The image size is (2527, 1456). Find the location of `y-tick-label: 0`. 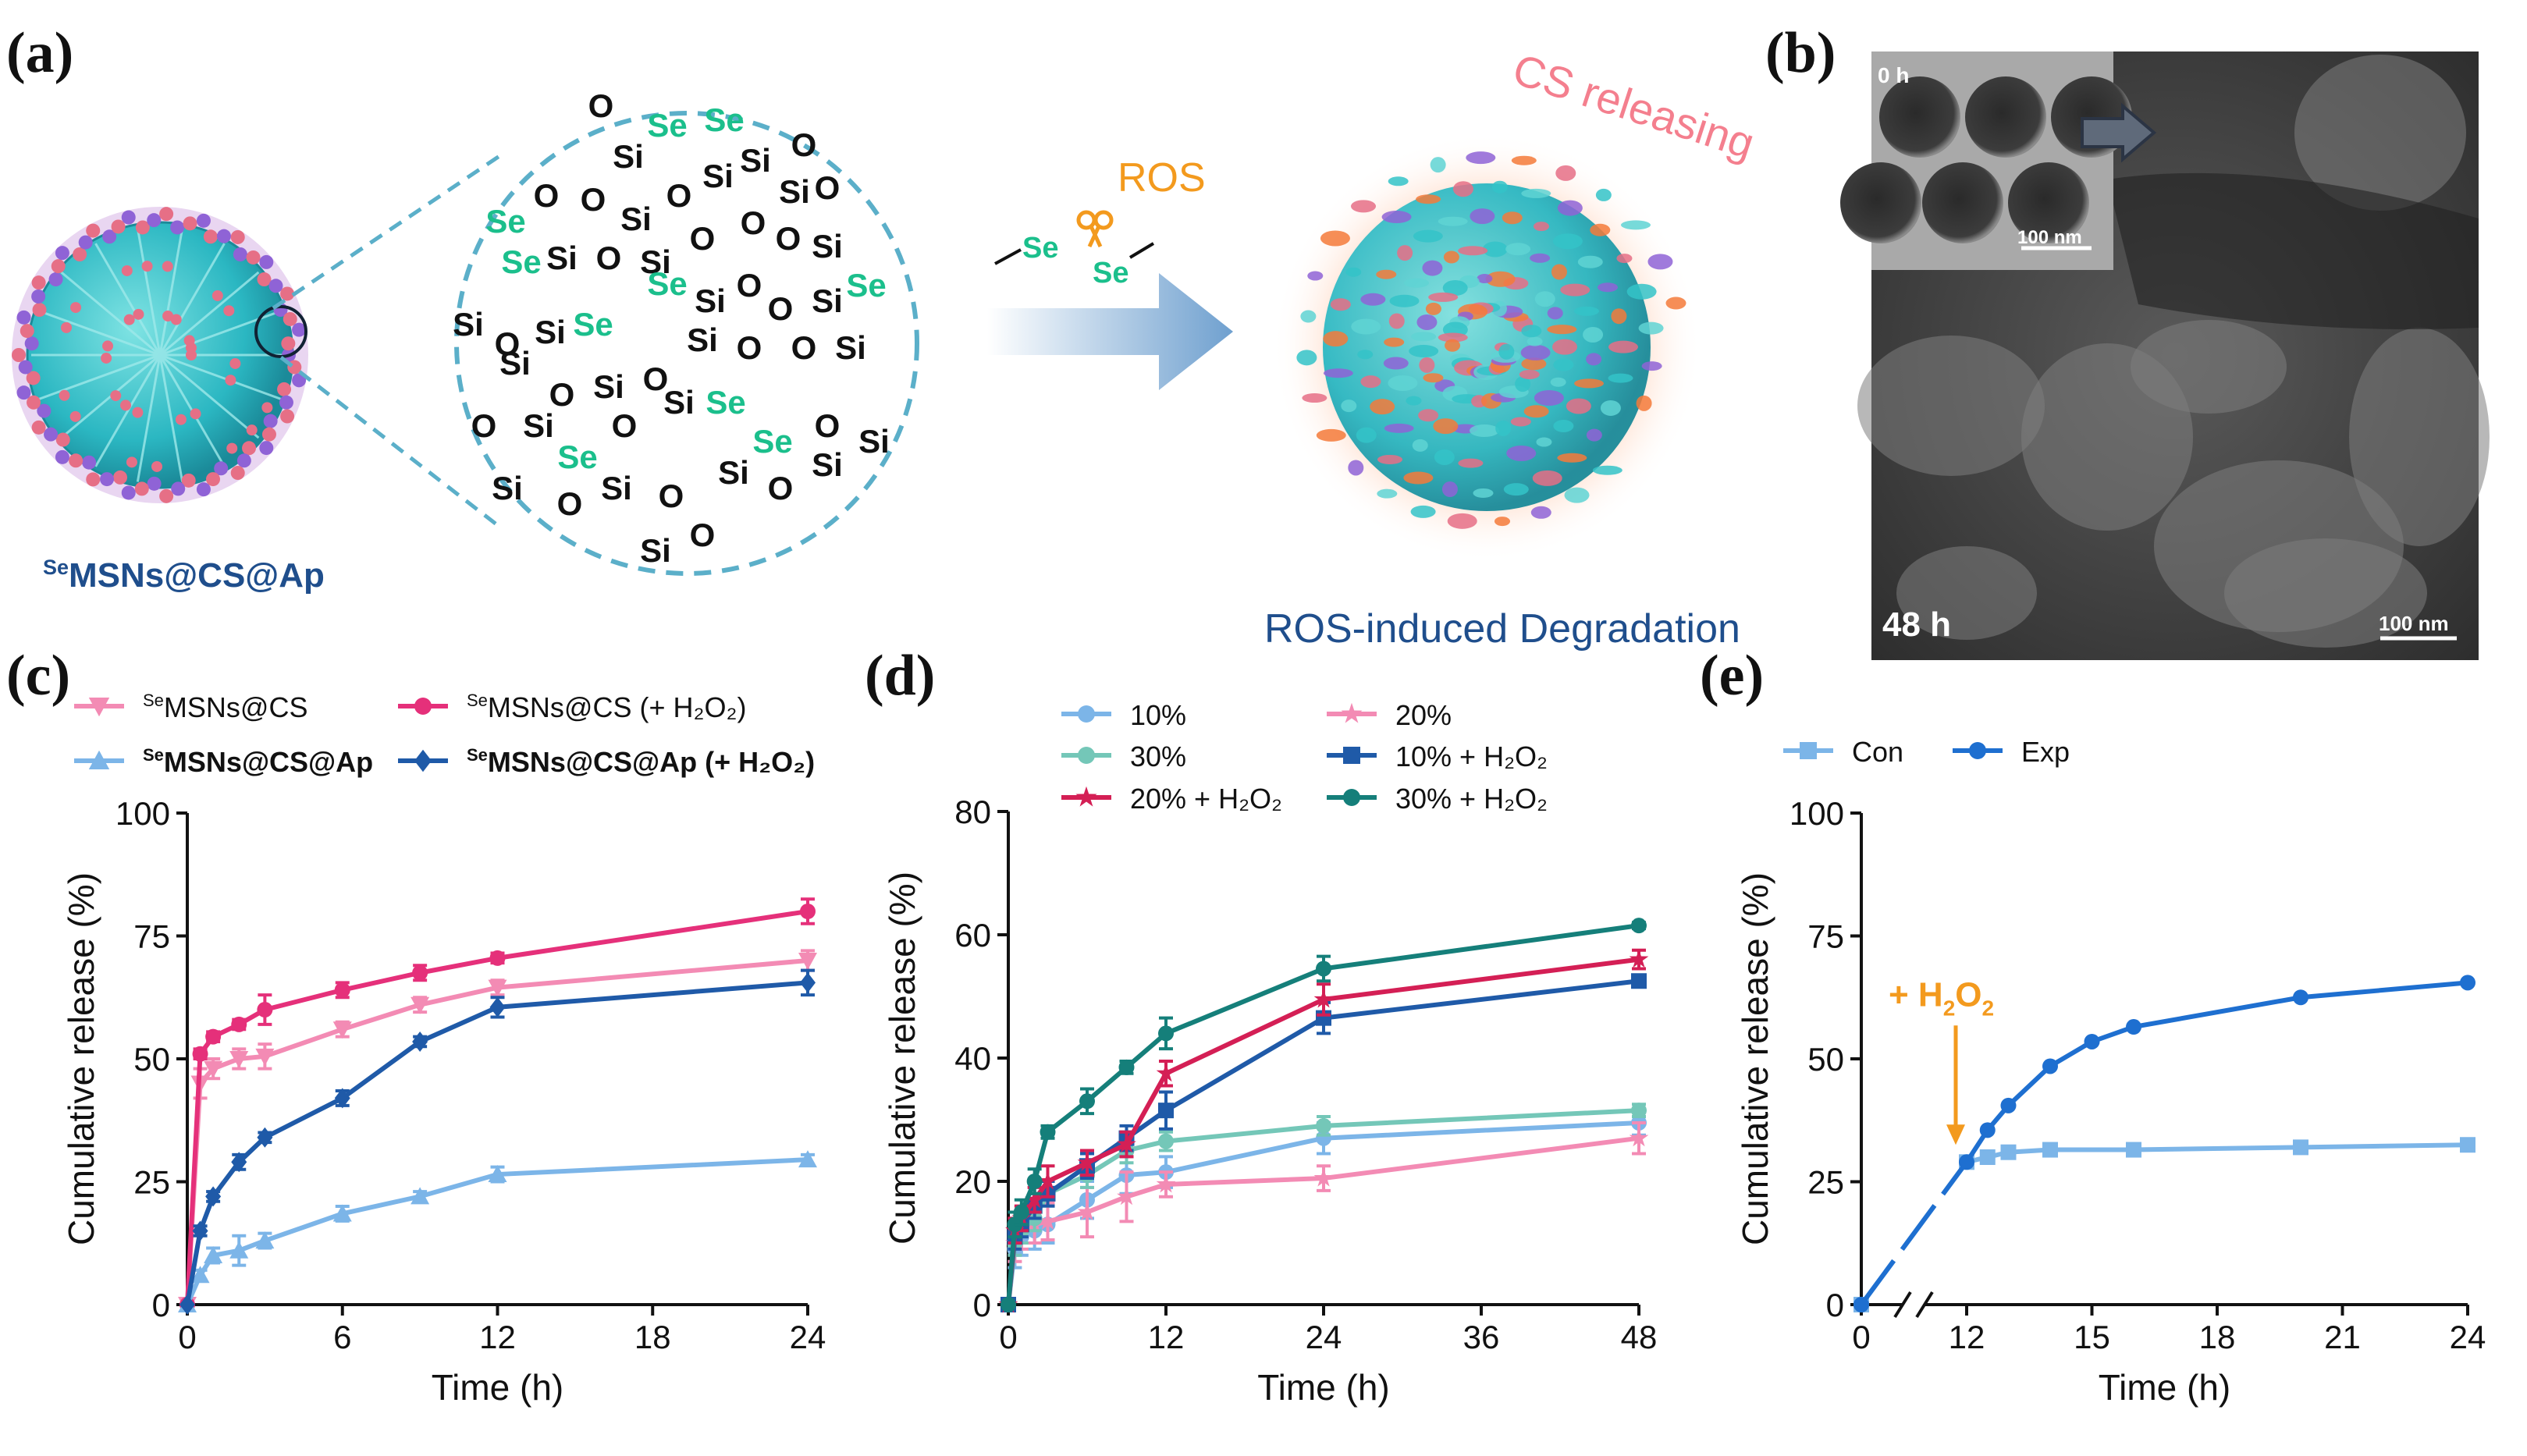

y-tick-label: 0 is located at coordinates (161, 1305).